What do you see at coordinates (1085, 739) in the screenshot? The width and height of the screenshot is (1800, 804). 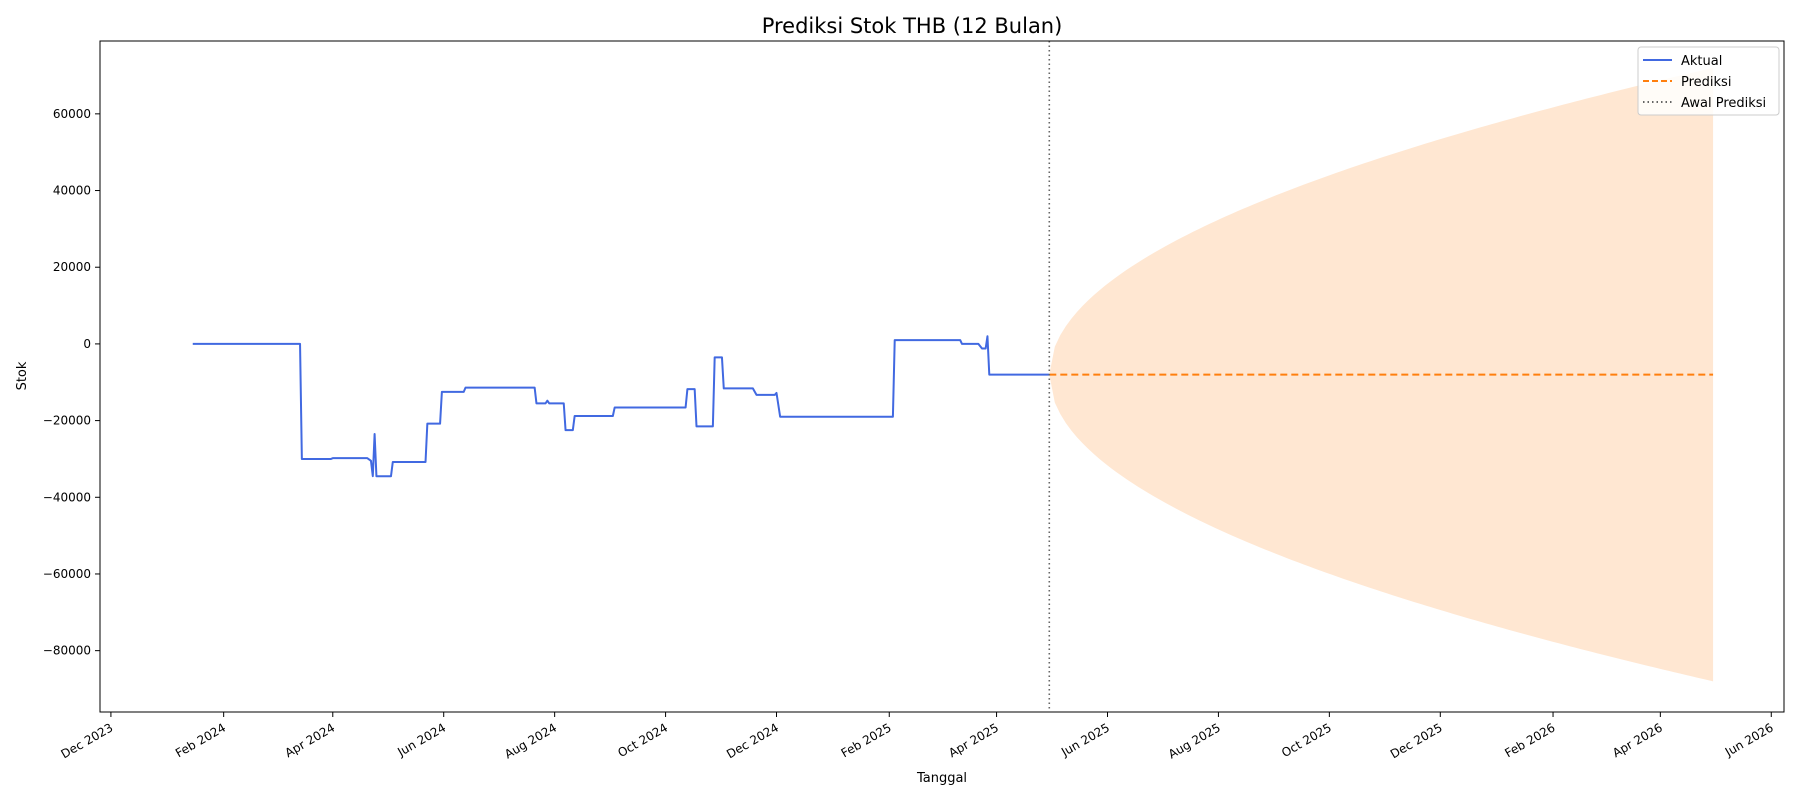 I see `x-tick-label: Jun 2025` at bounding box center [1085, 739].